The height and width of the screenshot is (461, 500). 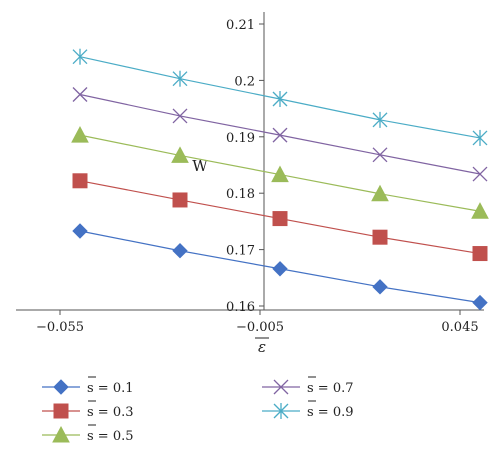 What do you see at coordinates (240, 251) in the screenshot?
I see `y-tick-label: 0.17` at bounding box center [240, 251].